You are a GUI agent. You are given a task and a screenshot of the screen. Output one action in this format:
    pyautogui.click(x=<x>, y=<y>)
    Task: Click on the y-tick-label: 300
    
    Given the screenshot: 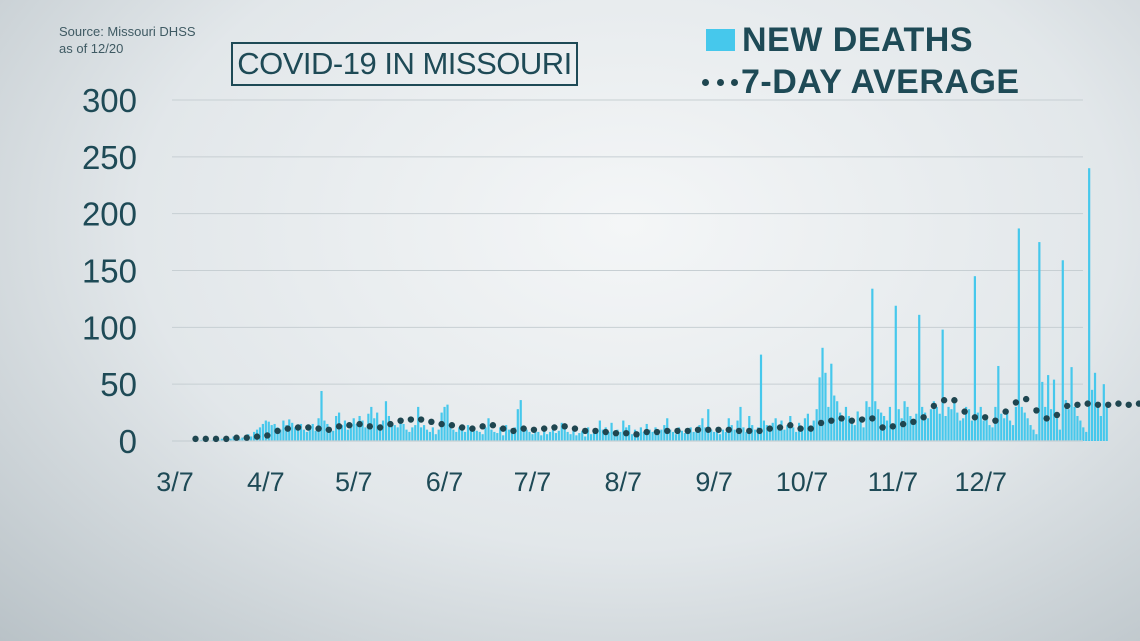 What is the action you would take?
    pyautogui.click(x=109, y=100)
    